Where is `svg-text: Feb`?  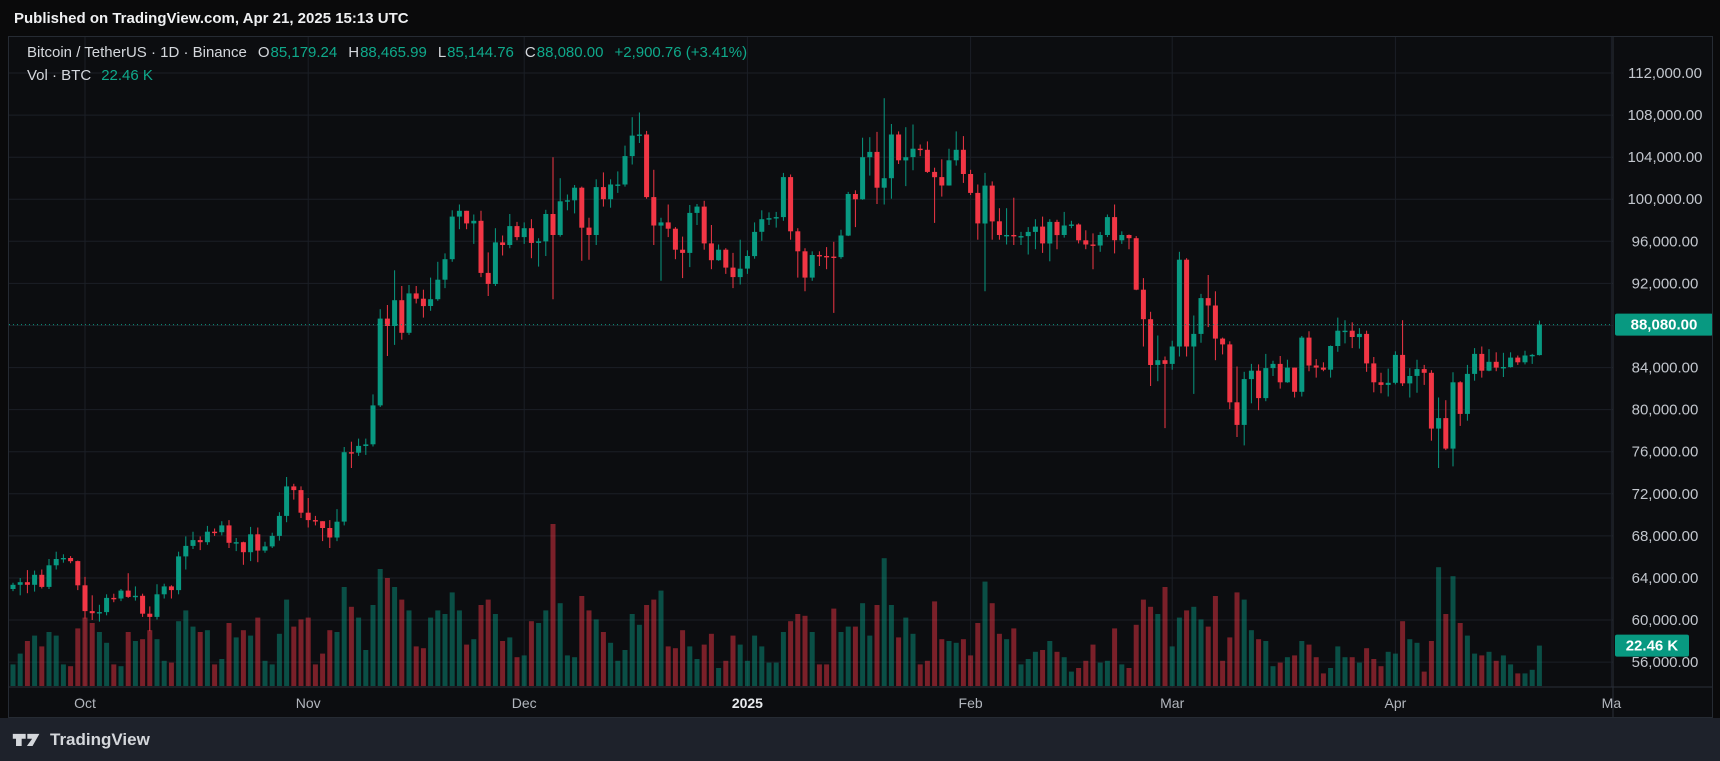 svg-text: Feb is located at coordinates (971, 703).